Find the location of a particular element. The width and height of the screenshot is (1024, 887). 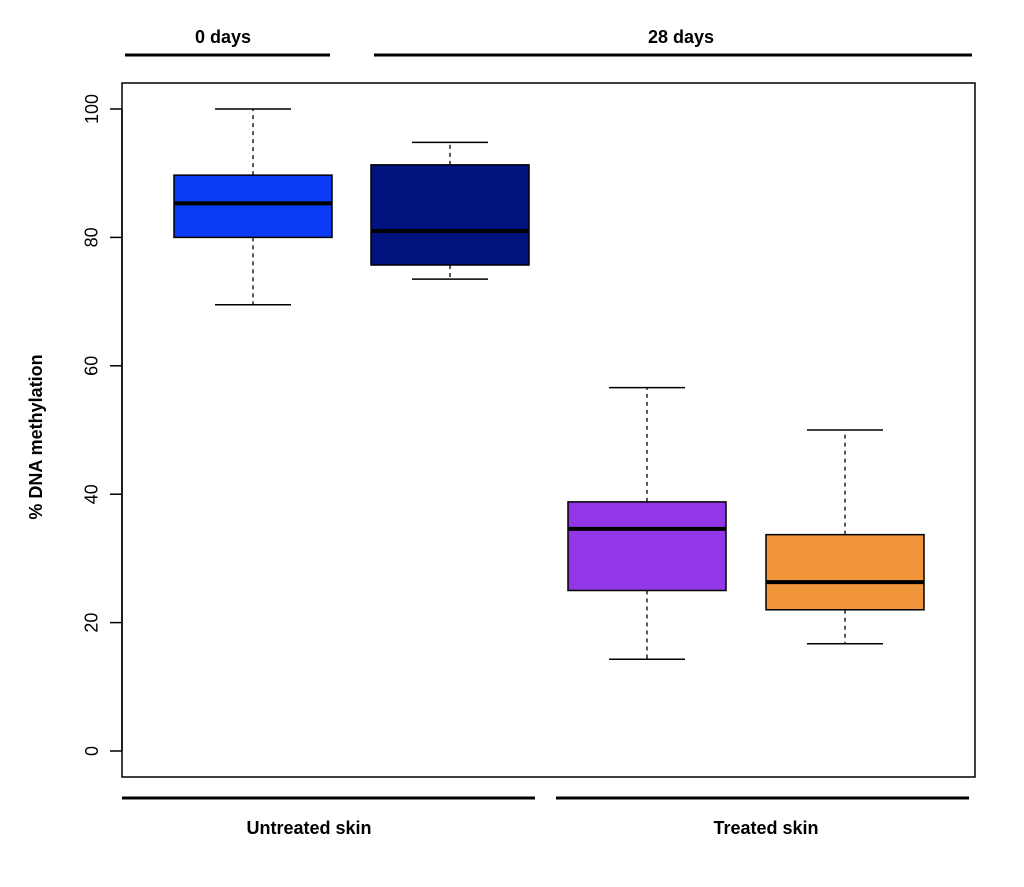

y-tick-label: 100 is located at coordinates (92, 109).